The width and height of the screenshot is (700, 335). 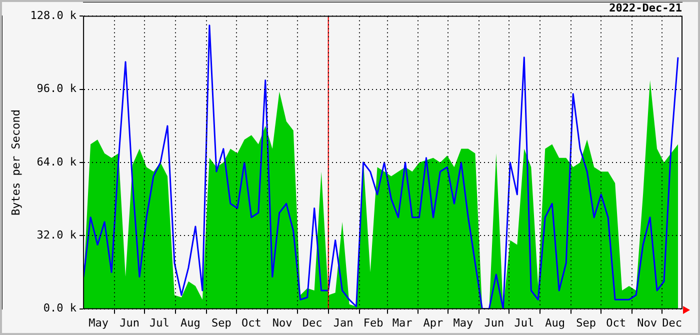 What do you see at coordinates (15, 163) in the screenshot?
I see `y-axis-title: Bytes per Second` at bounding box center [15, 163].